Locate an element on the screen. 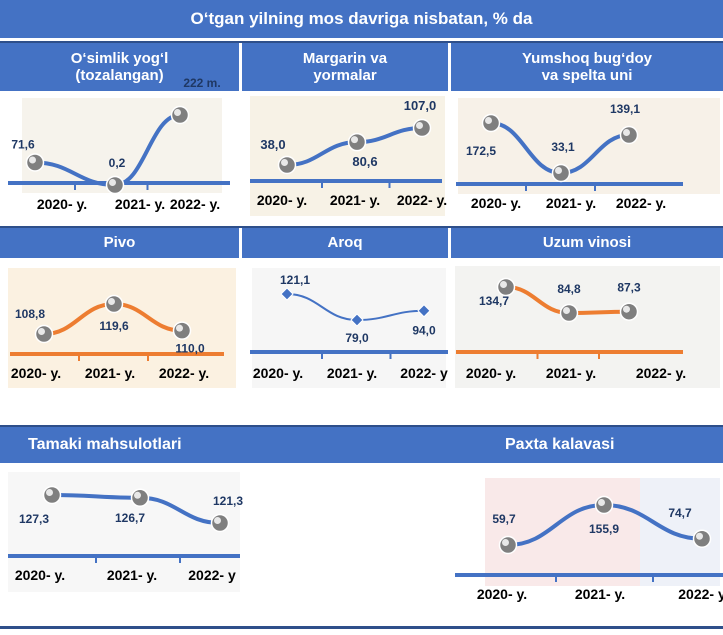  panel-title-line: Aroq is located at coordinates (345, 243).